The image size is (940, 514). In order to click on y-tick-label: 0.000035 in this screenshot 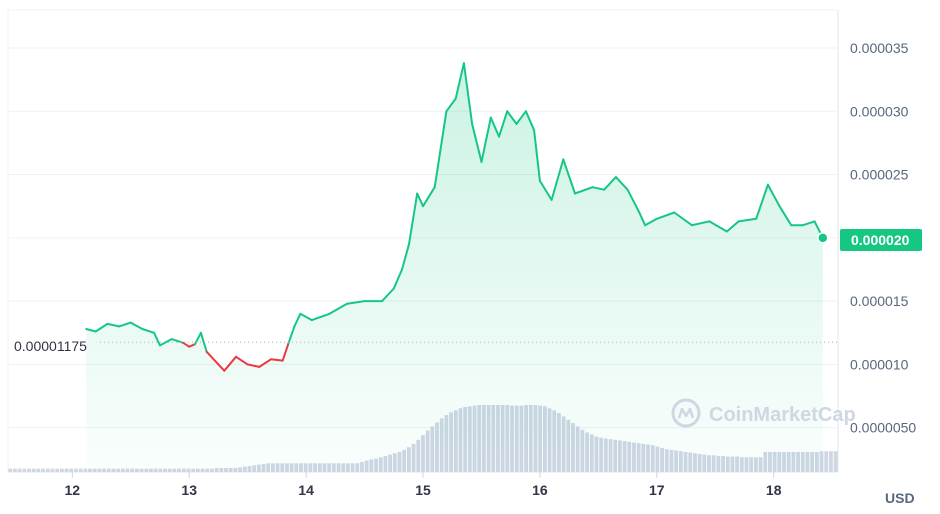, I will do `click(879, 48)`.